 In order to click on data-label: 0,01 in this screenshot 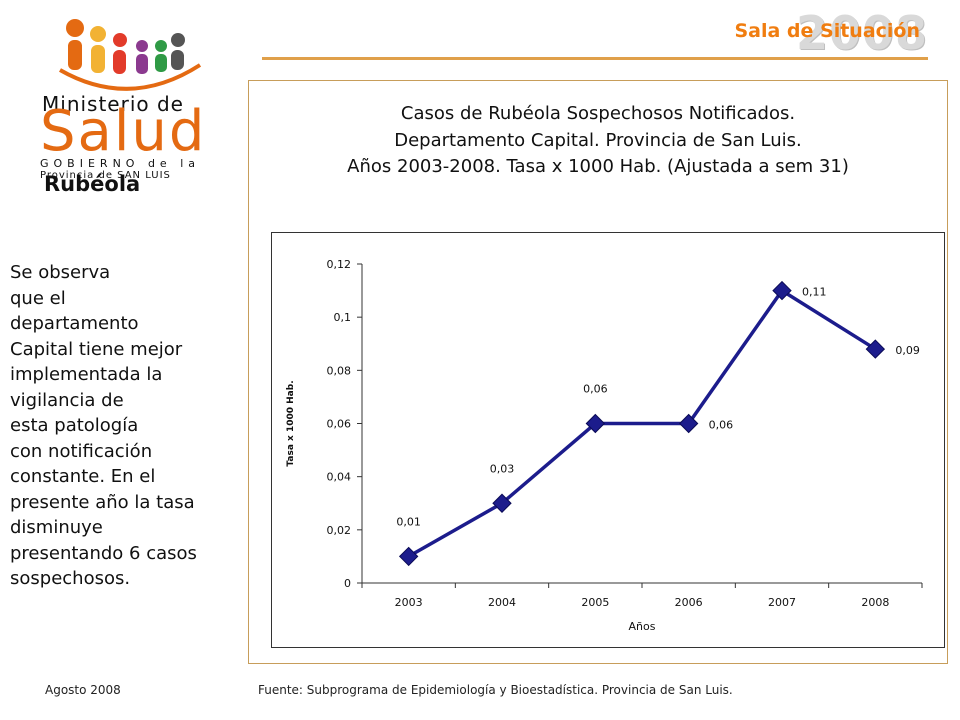, I will do `click(408, 521)`.